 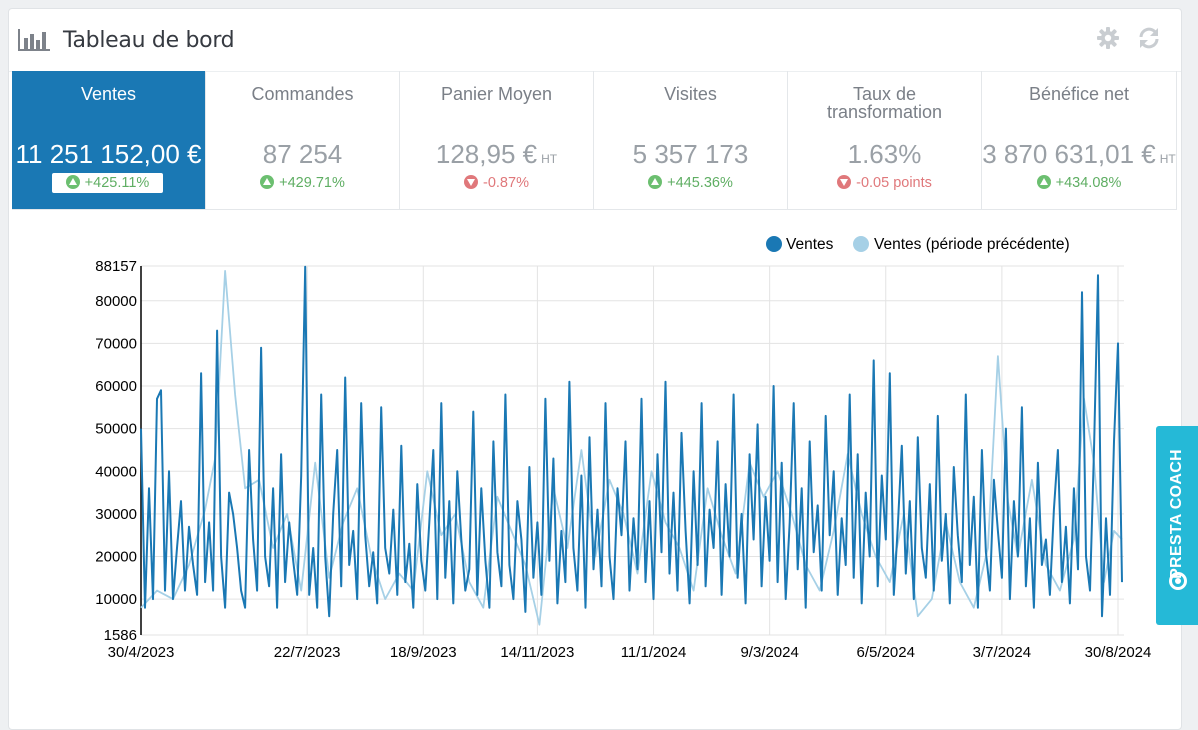 What do you see at coordinates (810, 244) in the screenshot?
I see `legend-label: Ventes` at bounding box center [810, 244].